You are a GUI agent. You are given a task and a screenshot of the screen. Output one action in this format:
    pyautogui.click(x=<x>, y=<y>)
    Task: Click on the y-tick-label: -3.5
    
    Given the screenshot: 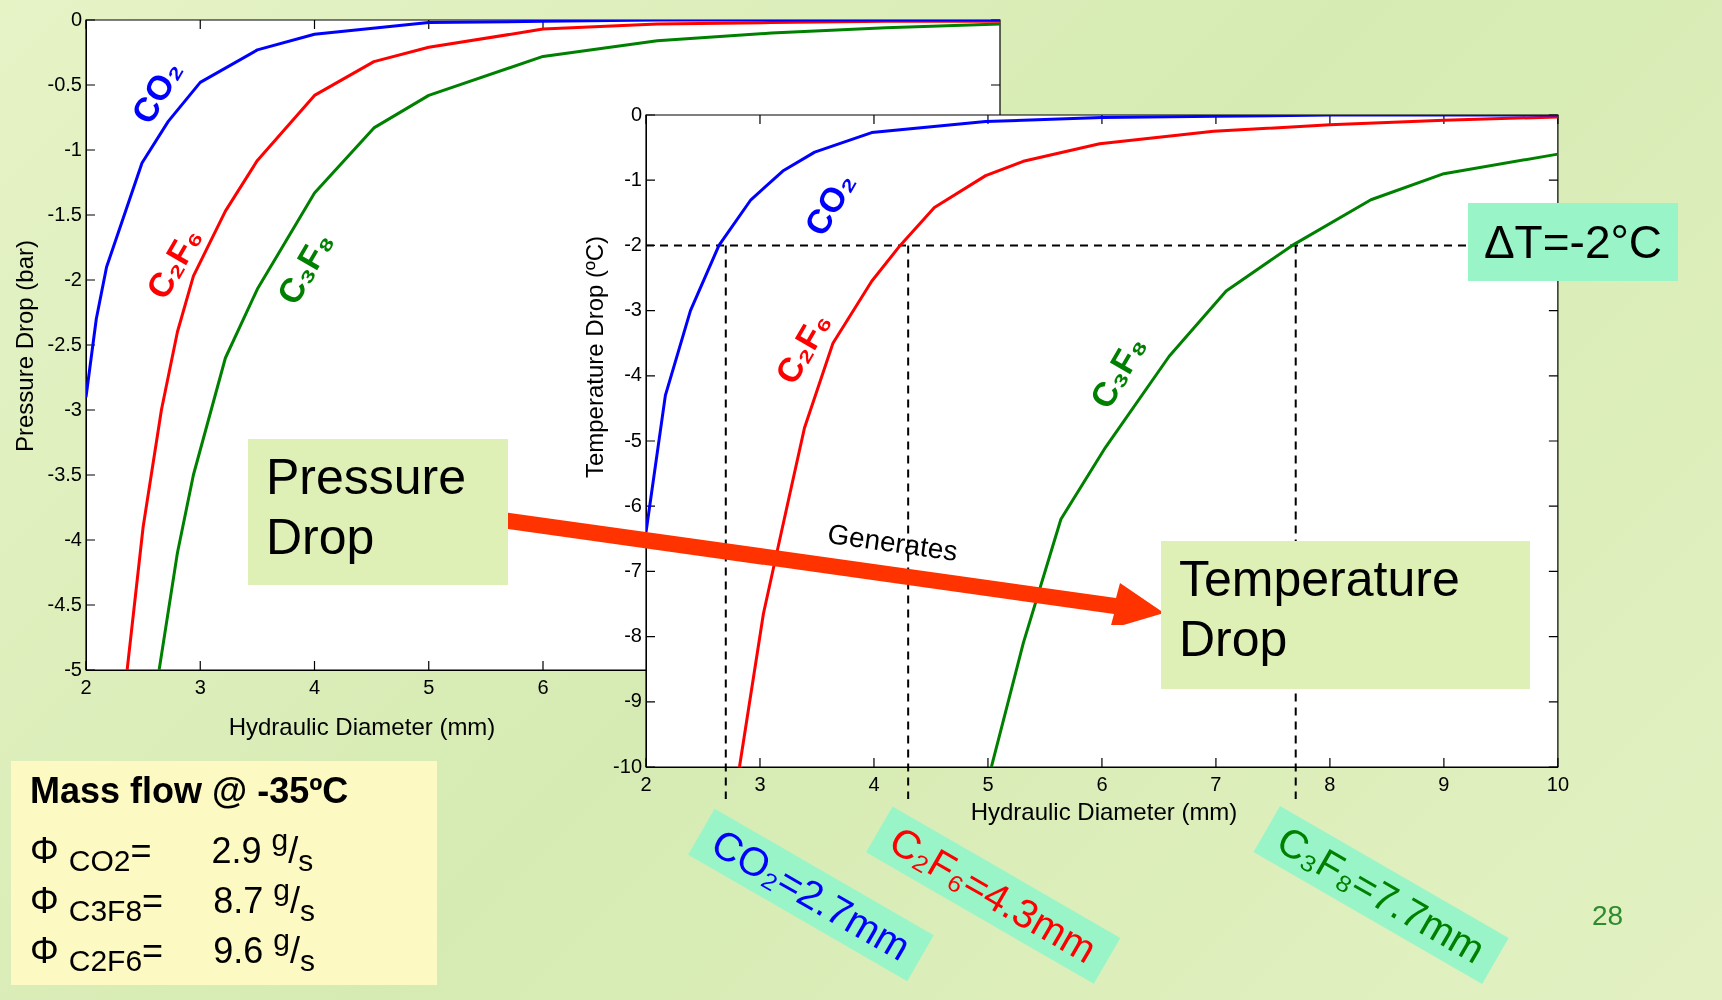 What is the action you would take?
    pyautogui.click(x=64, y=473)
    